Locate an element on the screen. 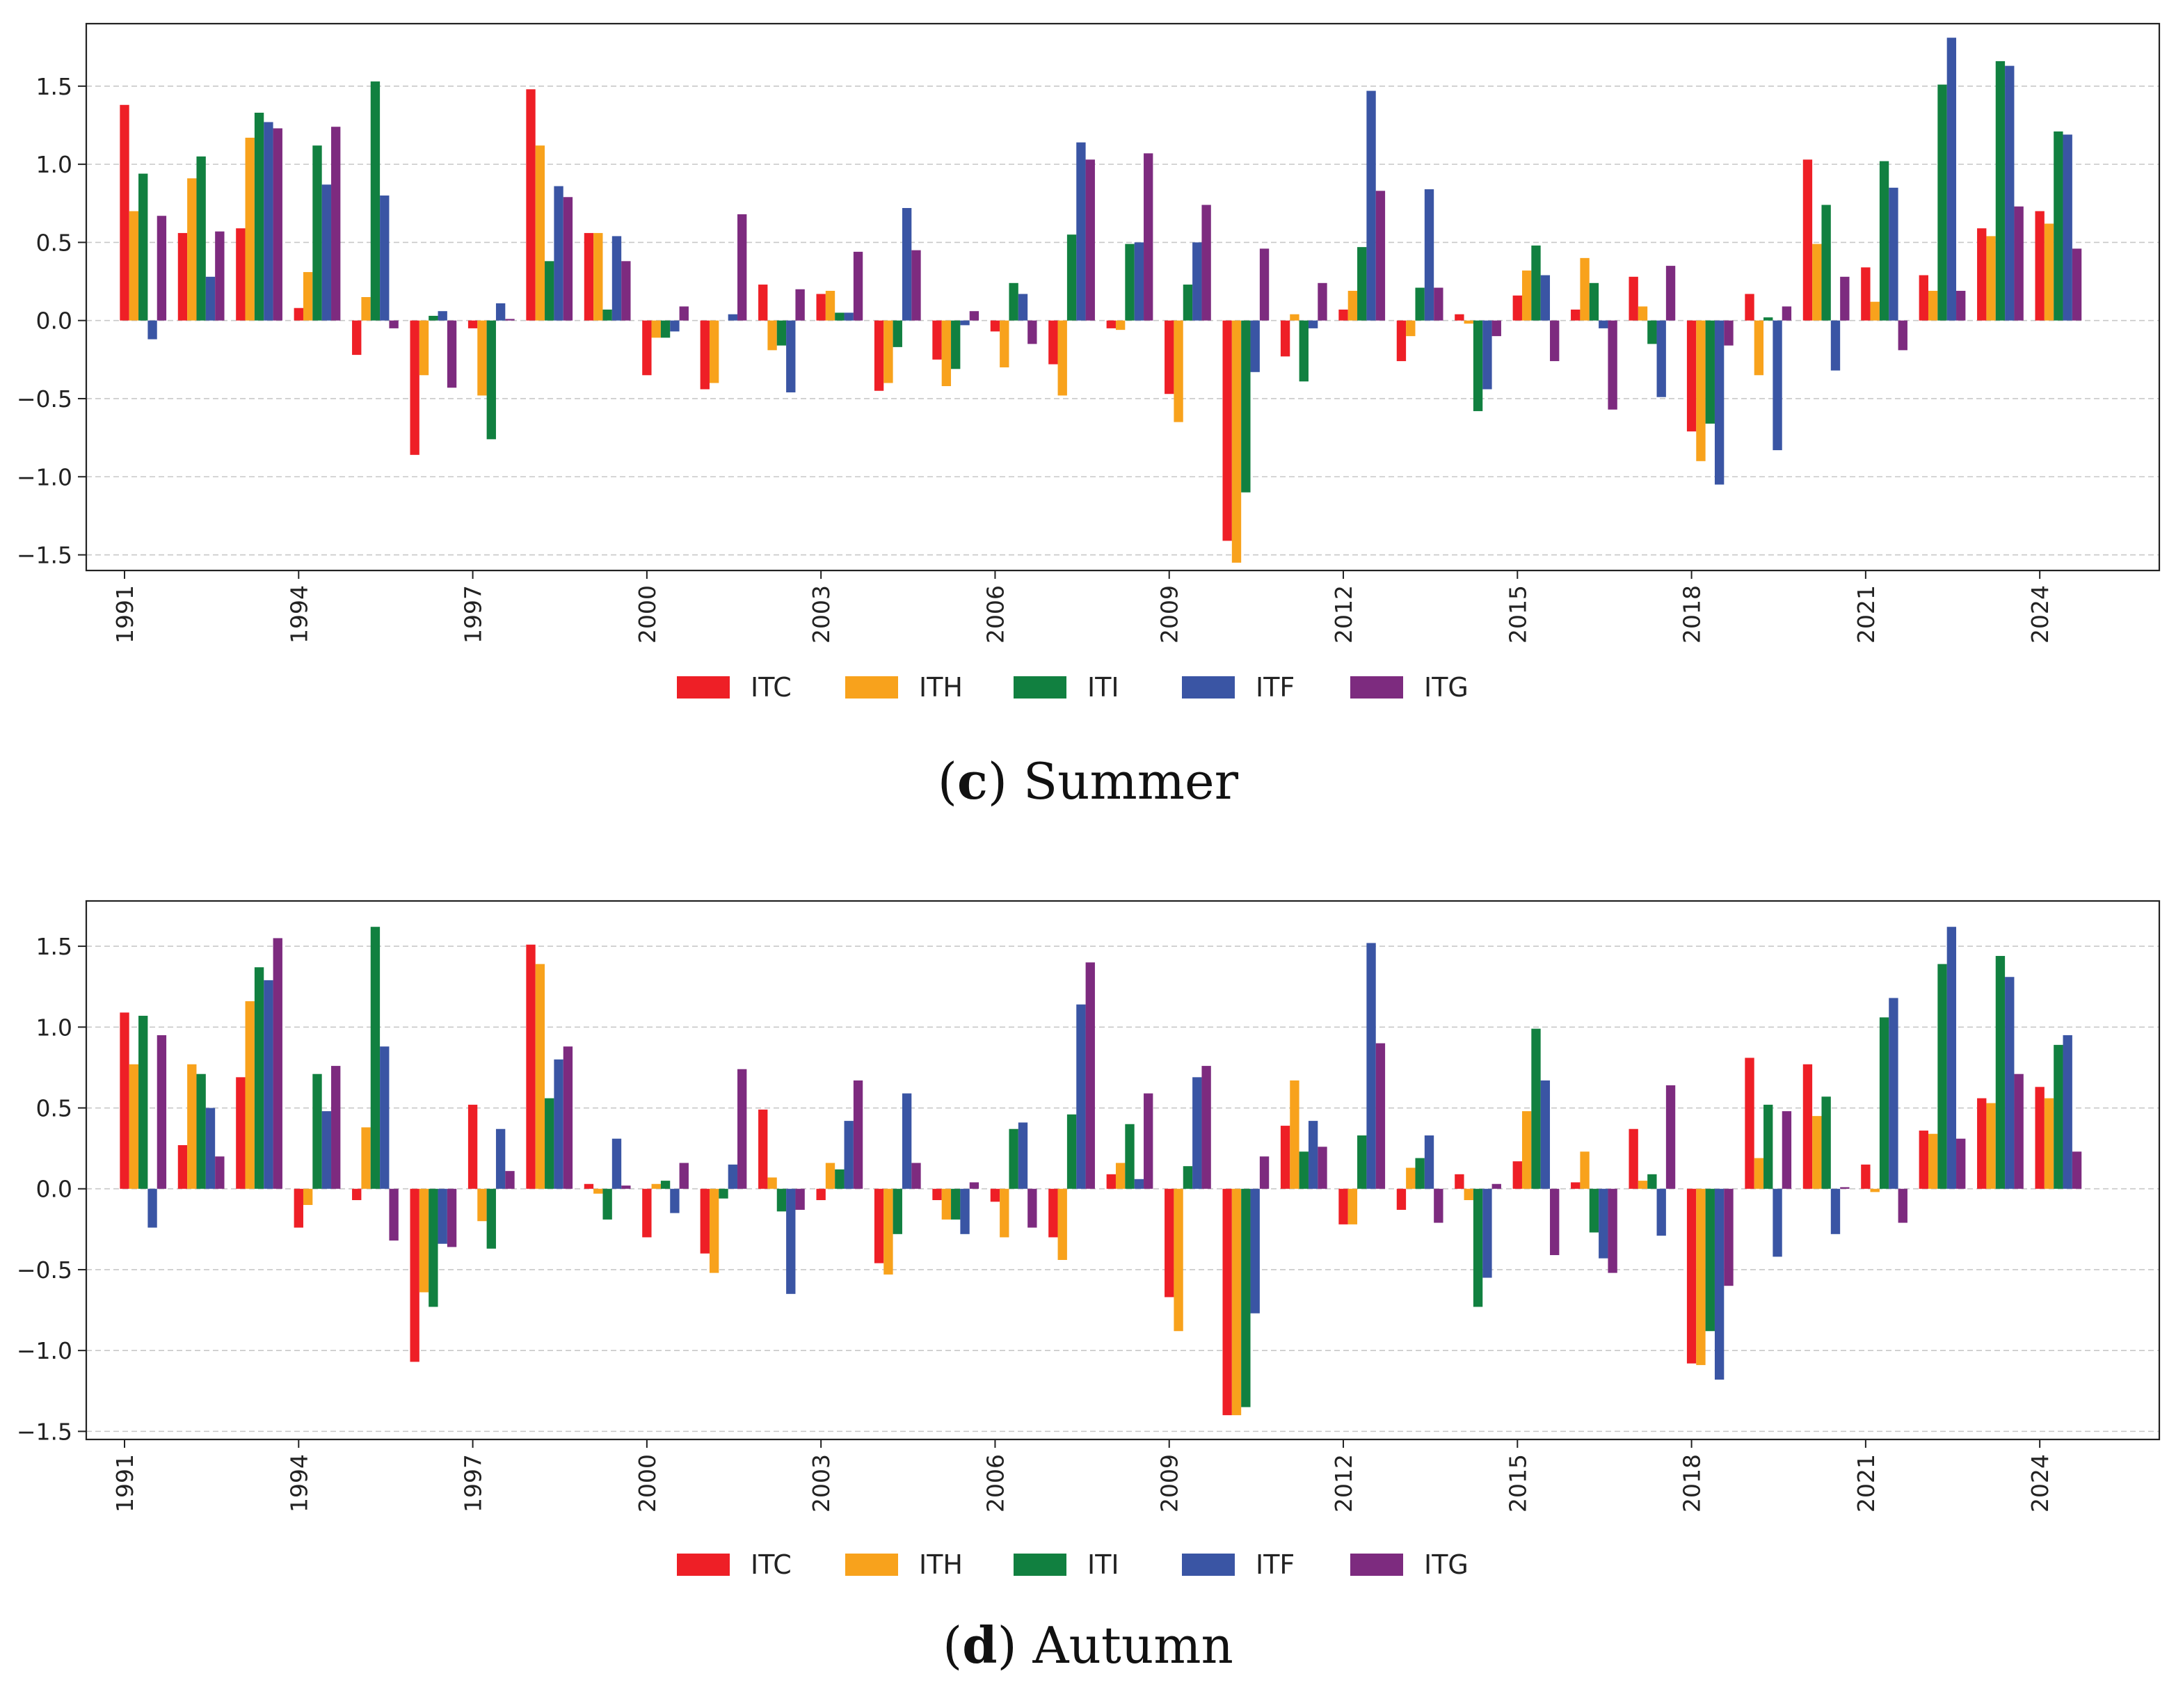 This screenshot has width=2176, height=1708. summer-caption-letter: c is located at coordinates (972, 781).